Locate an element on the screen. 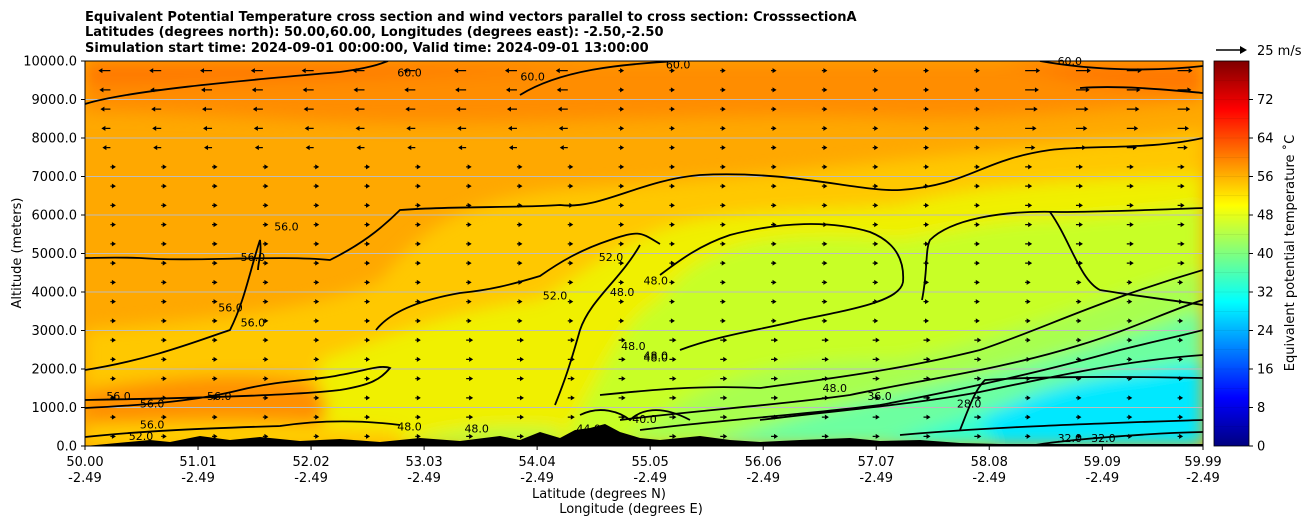 This screenshot has width=1308, height=526. colorbar-tick-label: 24 is located at coordinates (1265, 331).